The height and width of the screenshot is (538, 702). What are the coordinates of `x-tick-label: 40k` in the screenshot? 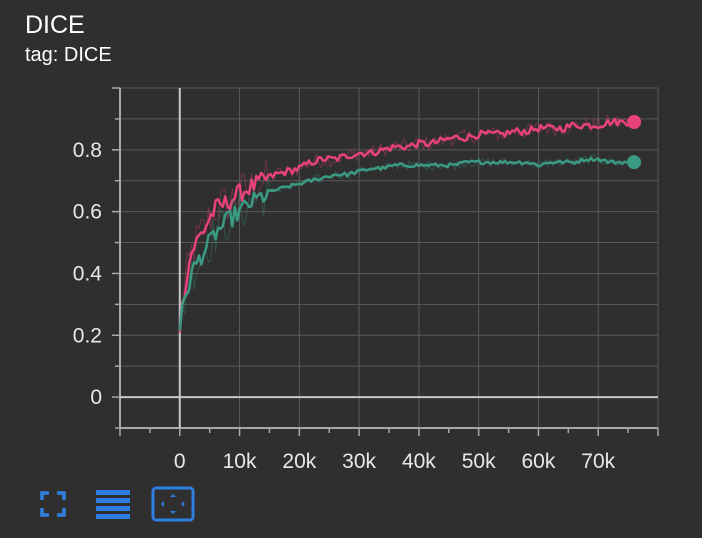 It's located at (419, 461).